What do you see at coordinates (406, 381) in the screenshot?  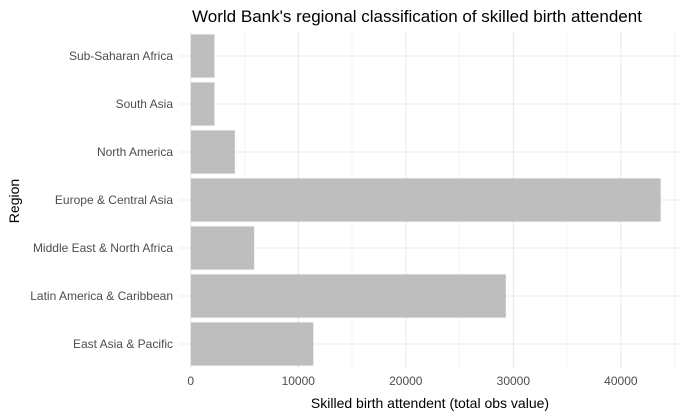 I see `x-tick-label: 20000` at bounding box center [406, 381].